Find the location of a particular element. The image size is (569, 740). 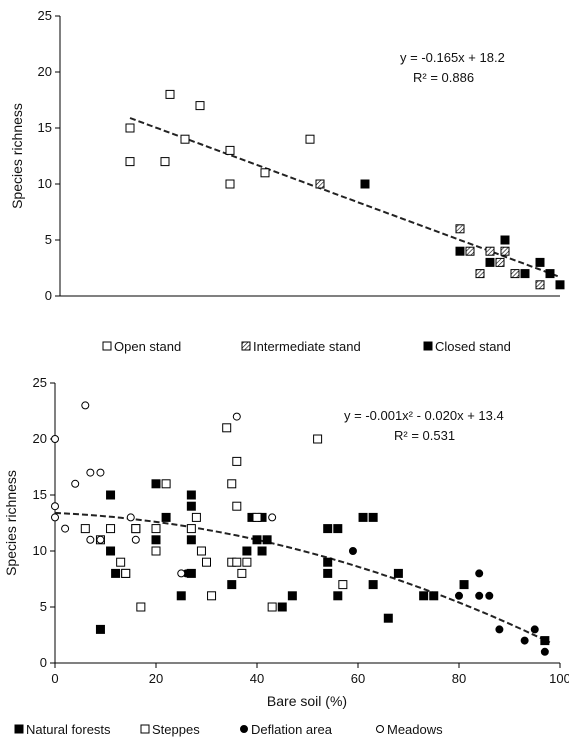

equation-top: y = -0.165x + 18.2 is located at coordinates (452, 57).